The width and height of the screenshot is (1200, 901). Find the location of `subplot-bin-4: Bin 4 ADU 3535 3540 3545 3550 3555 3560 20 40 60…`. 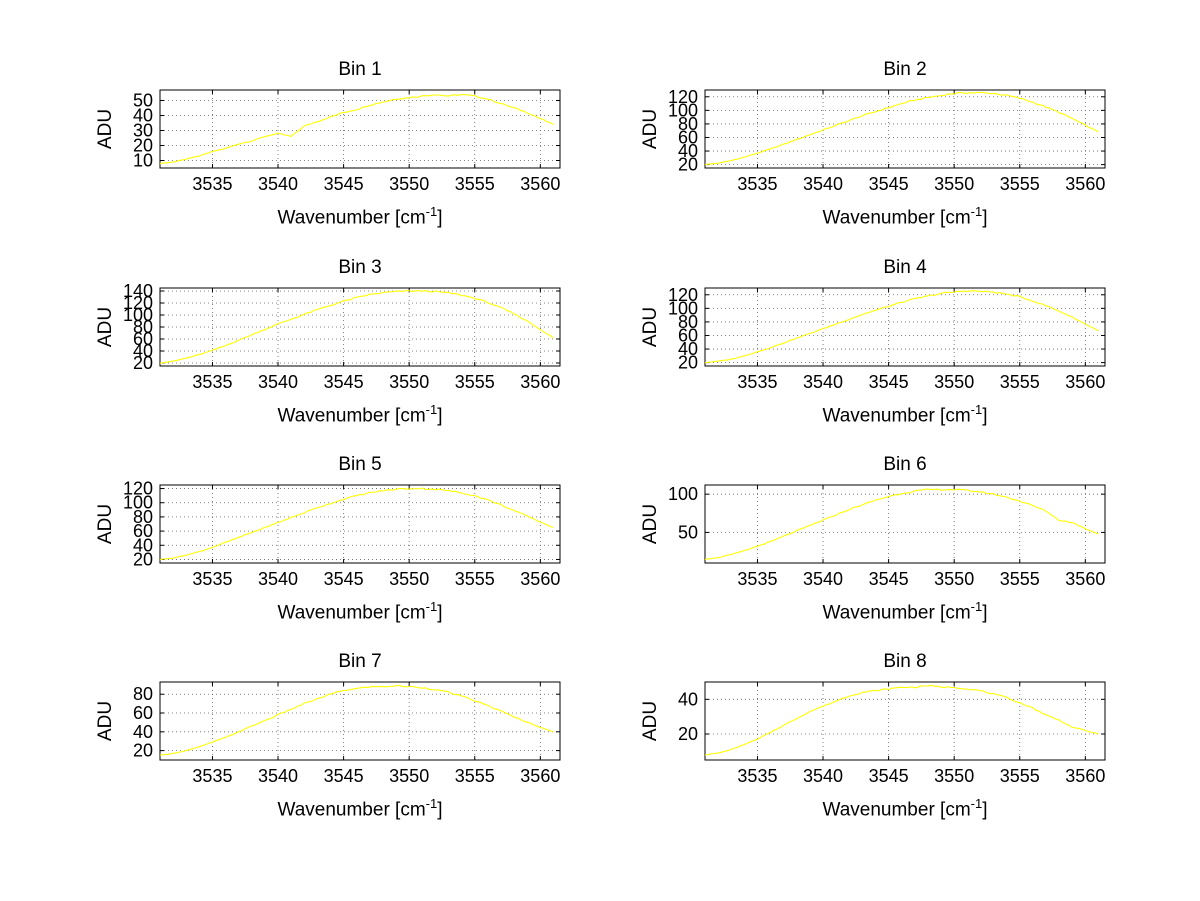

subplot-bin-4: Bin 4 ADU 3535 3540 3545 3550 3555 3560 20 40 60… is located at coordinates (837, 352).